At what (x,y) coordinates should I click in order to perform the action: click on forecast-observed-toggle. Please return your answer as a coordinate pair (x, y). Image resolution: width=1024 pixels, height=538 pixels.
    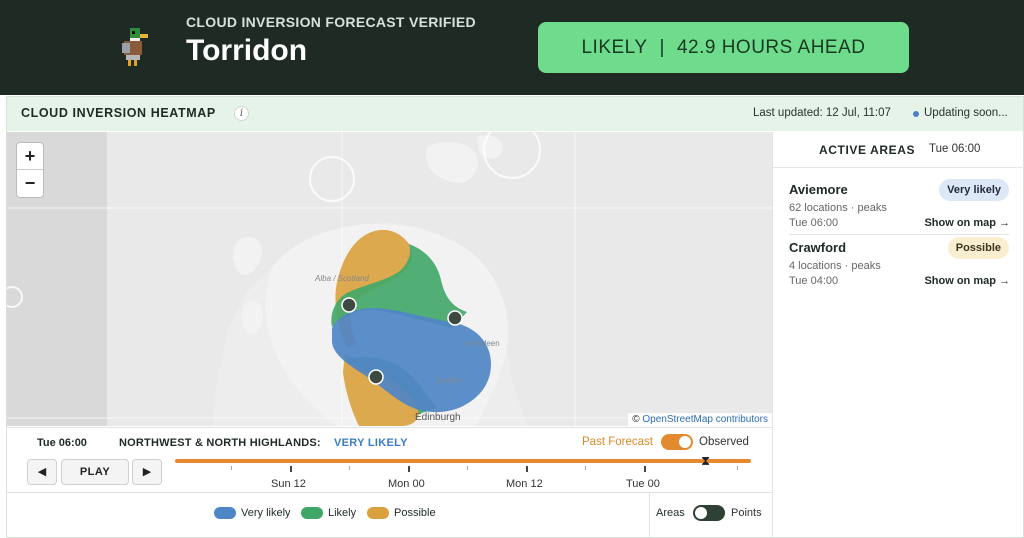
    Looking at the image, I should click on (677, 442).